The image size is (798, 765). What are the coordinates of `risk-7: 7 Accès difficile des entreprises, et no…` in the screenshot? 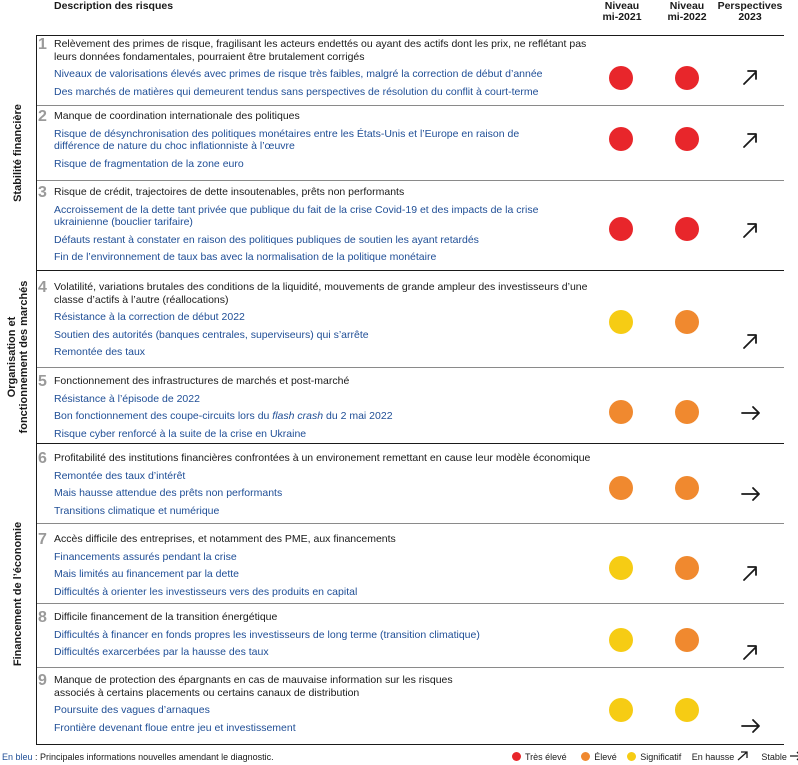 It's located at (318, 564).